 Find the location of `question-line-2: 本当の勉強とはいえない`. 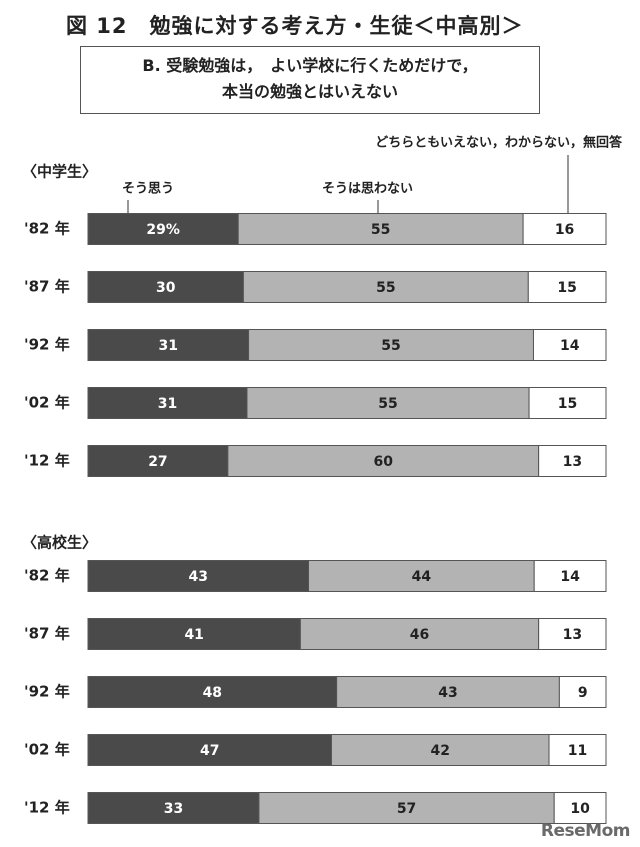

question-line-2: 本当の勉強とはいえない is located at coordinates (309, 91).